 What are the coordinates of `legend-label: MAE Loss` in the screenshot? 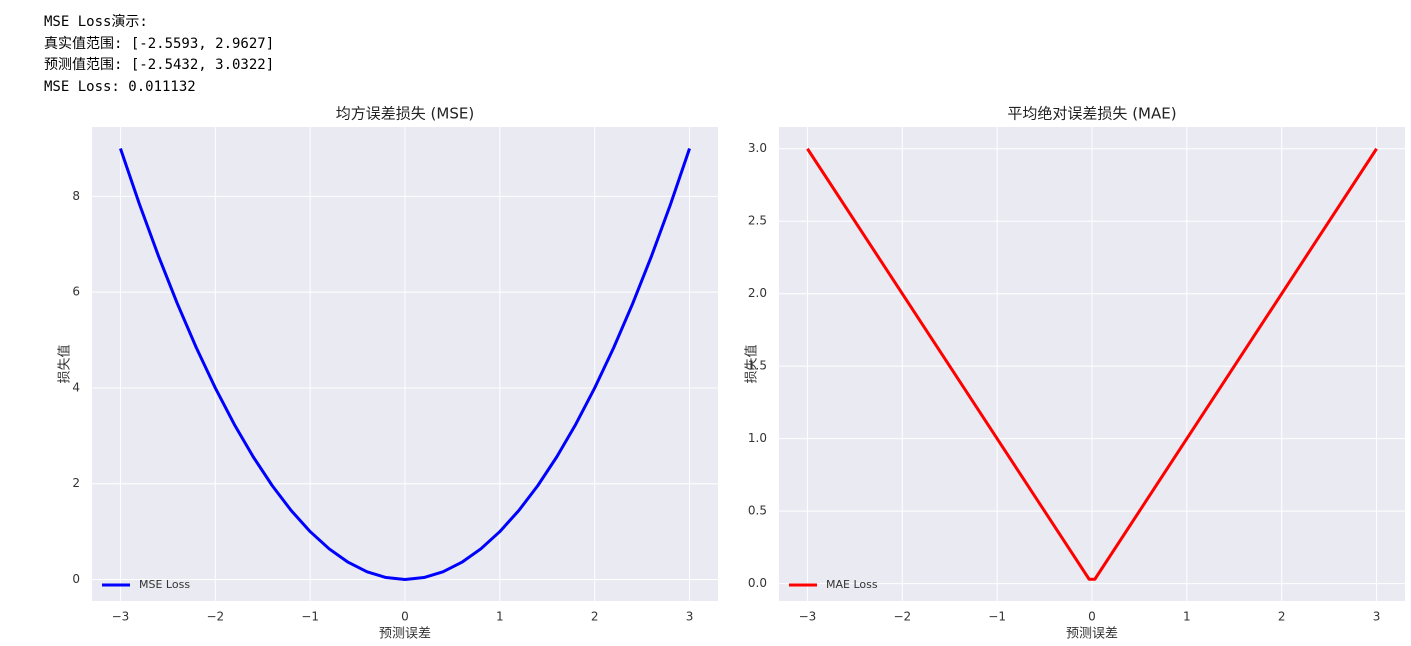 It's located at (852, 584).